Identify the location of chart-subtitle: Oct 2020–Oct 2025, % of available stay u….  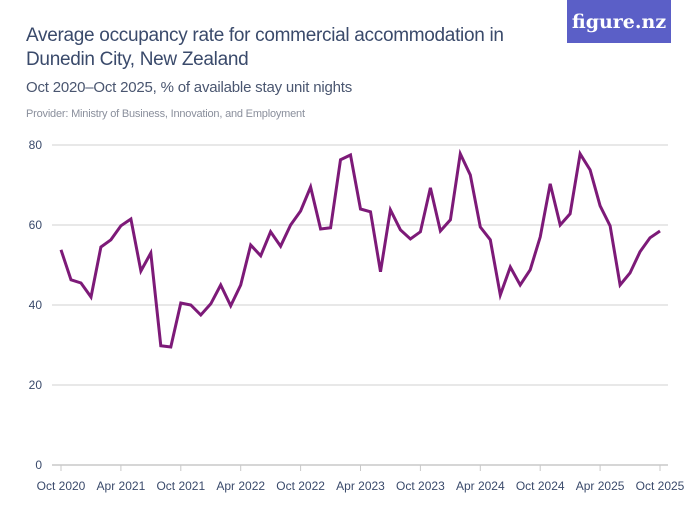
(189, 87).